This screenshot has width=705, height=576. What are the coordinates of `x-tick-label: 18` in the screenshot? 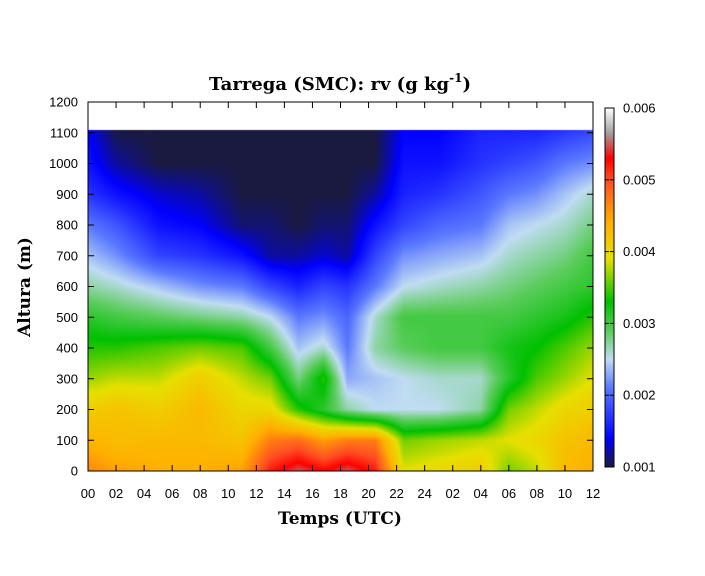 It's located at (340, 493).